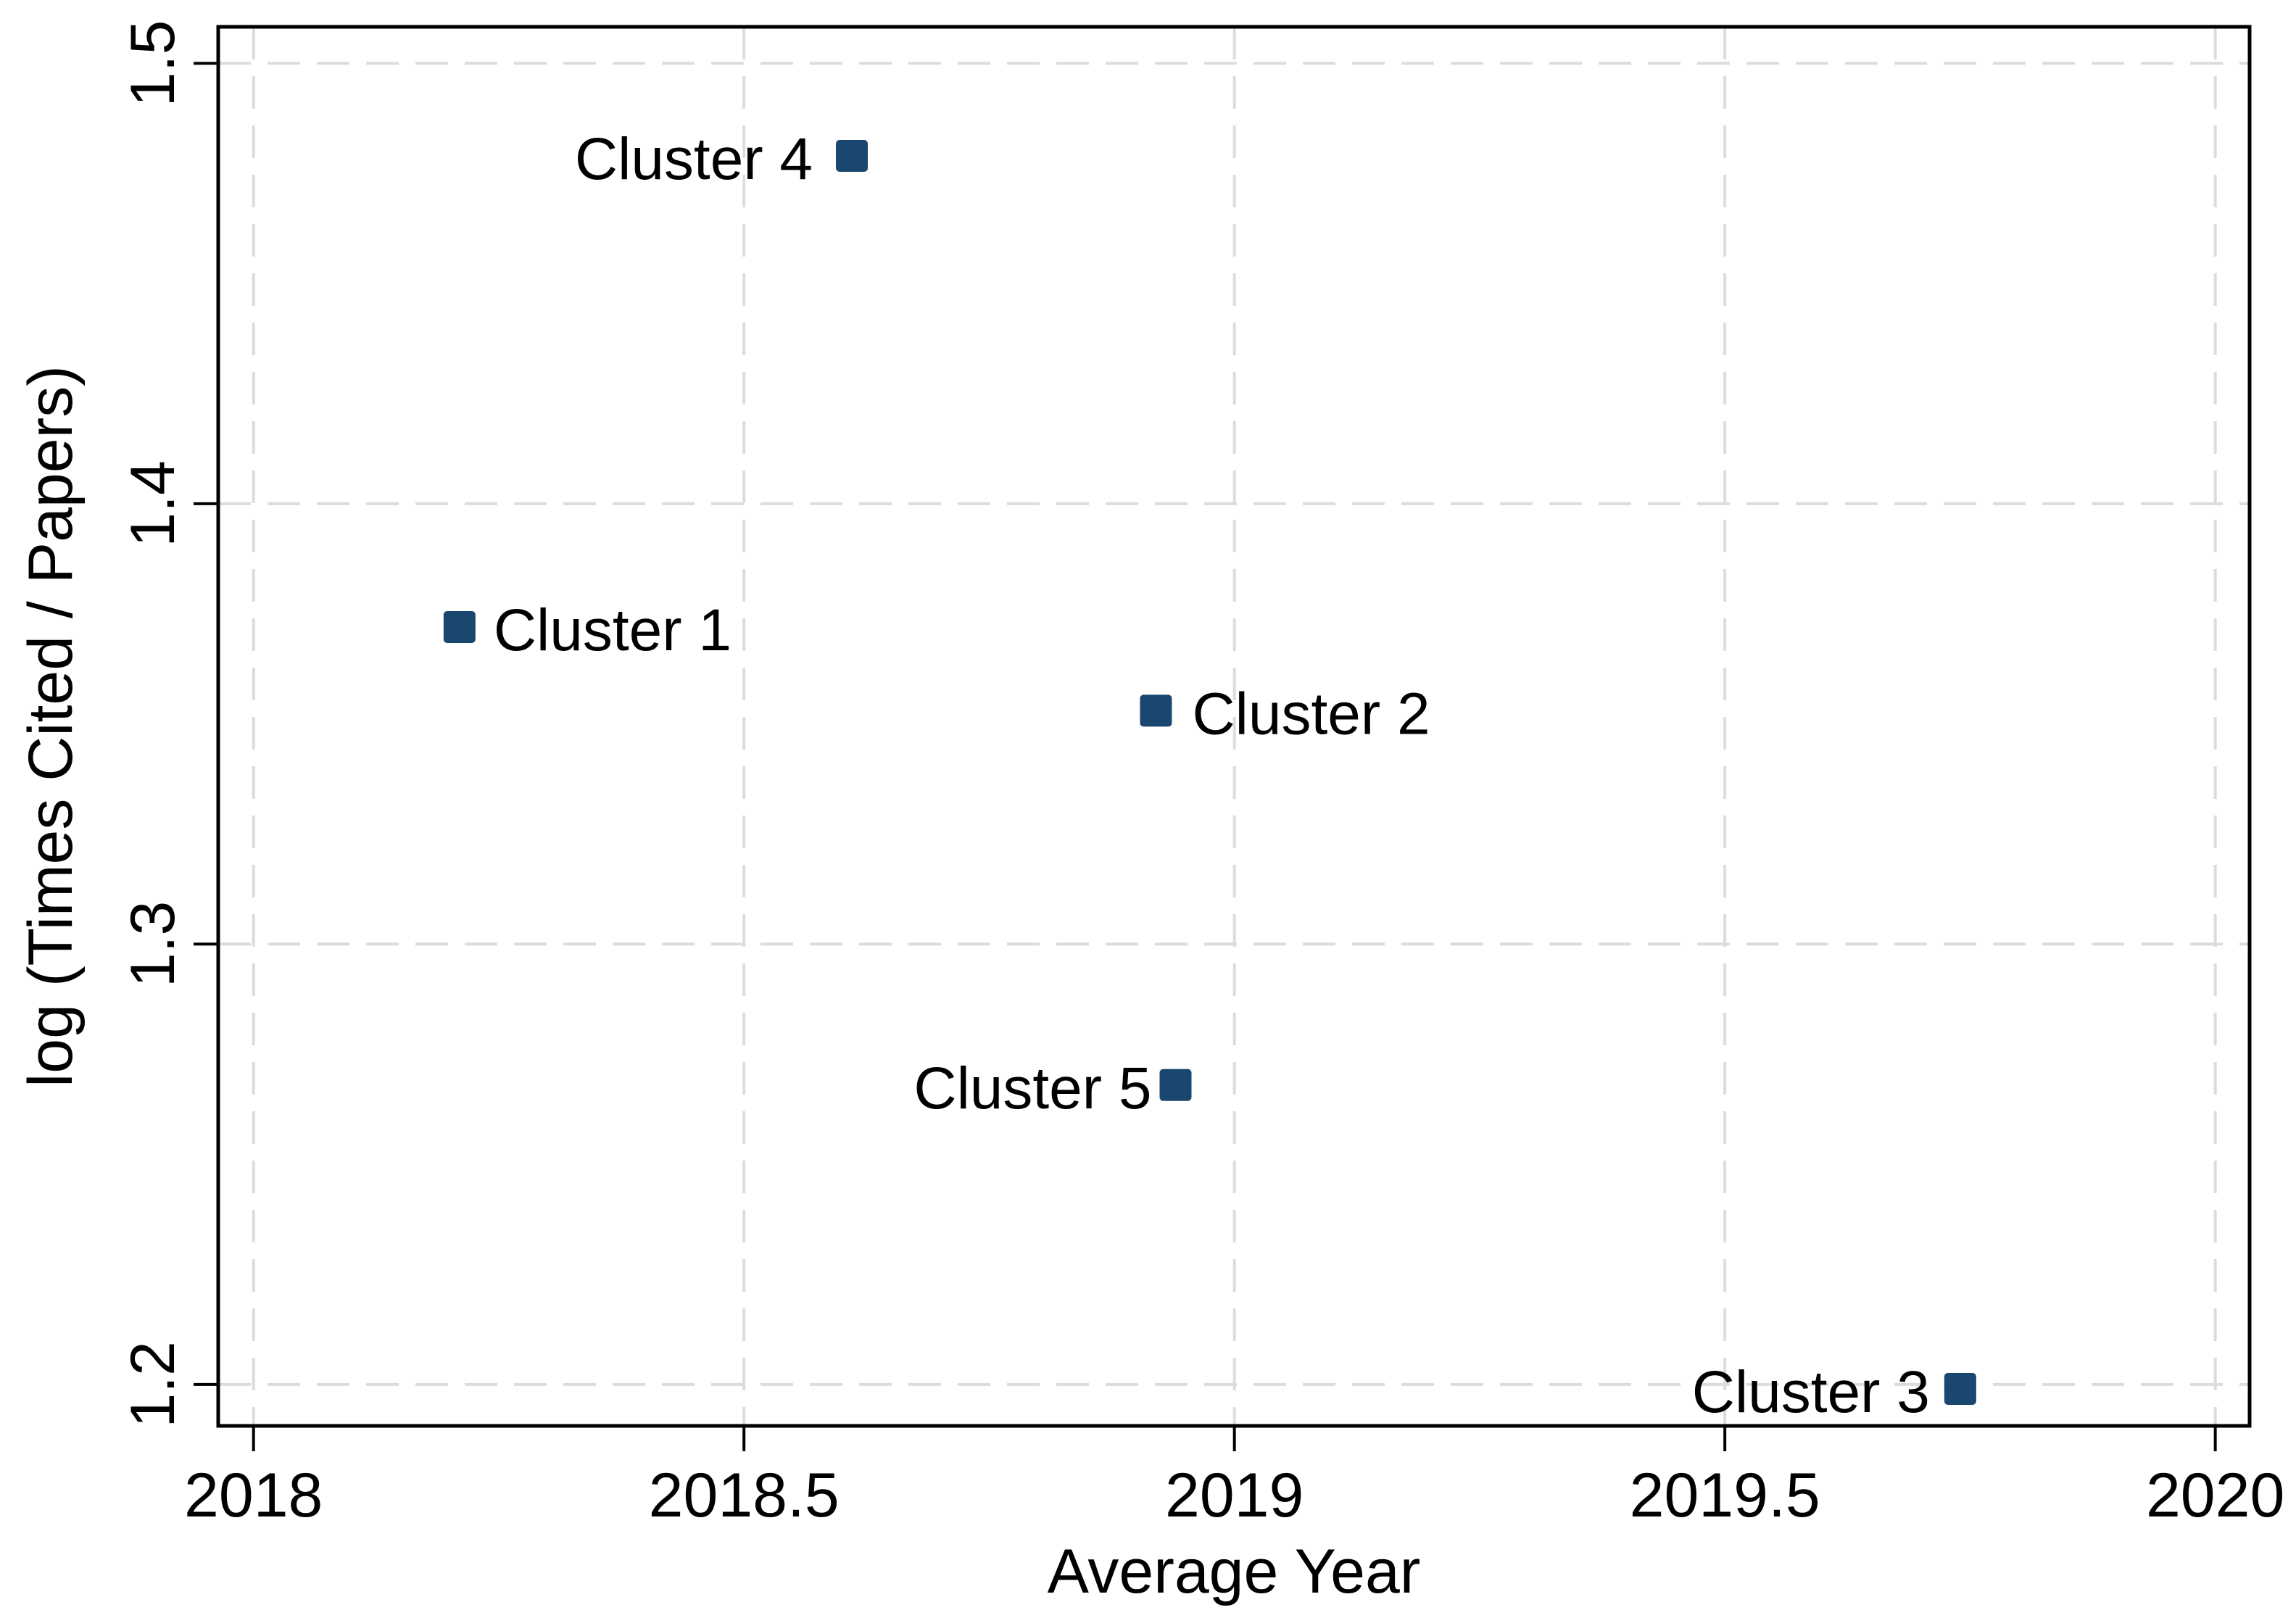 The image size is (2296, 1610). Describe the element at coordinates (153, 1385) in the screenshot. I see `y-tick-label: 1.2` at that location.